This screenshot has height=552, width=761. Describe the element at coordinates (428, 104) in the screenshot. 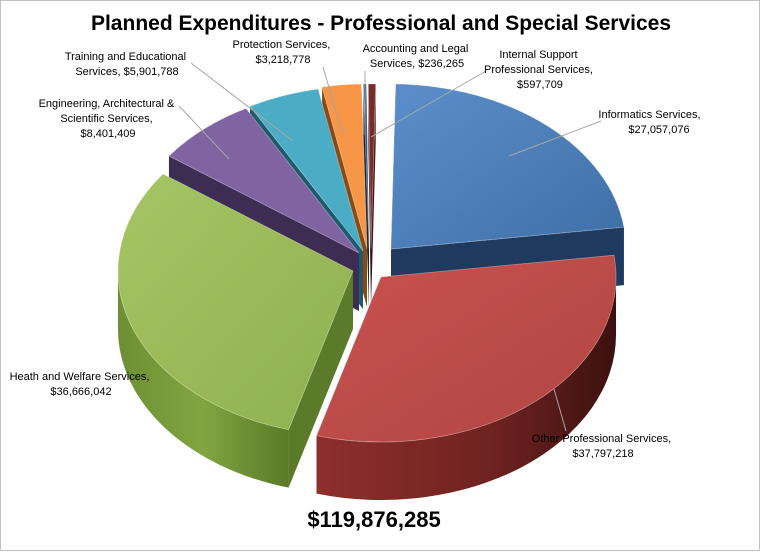

I see `leader-internal` at that location.